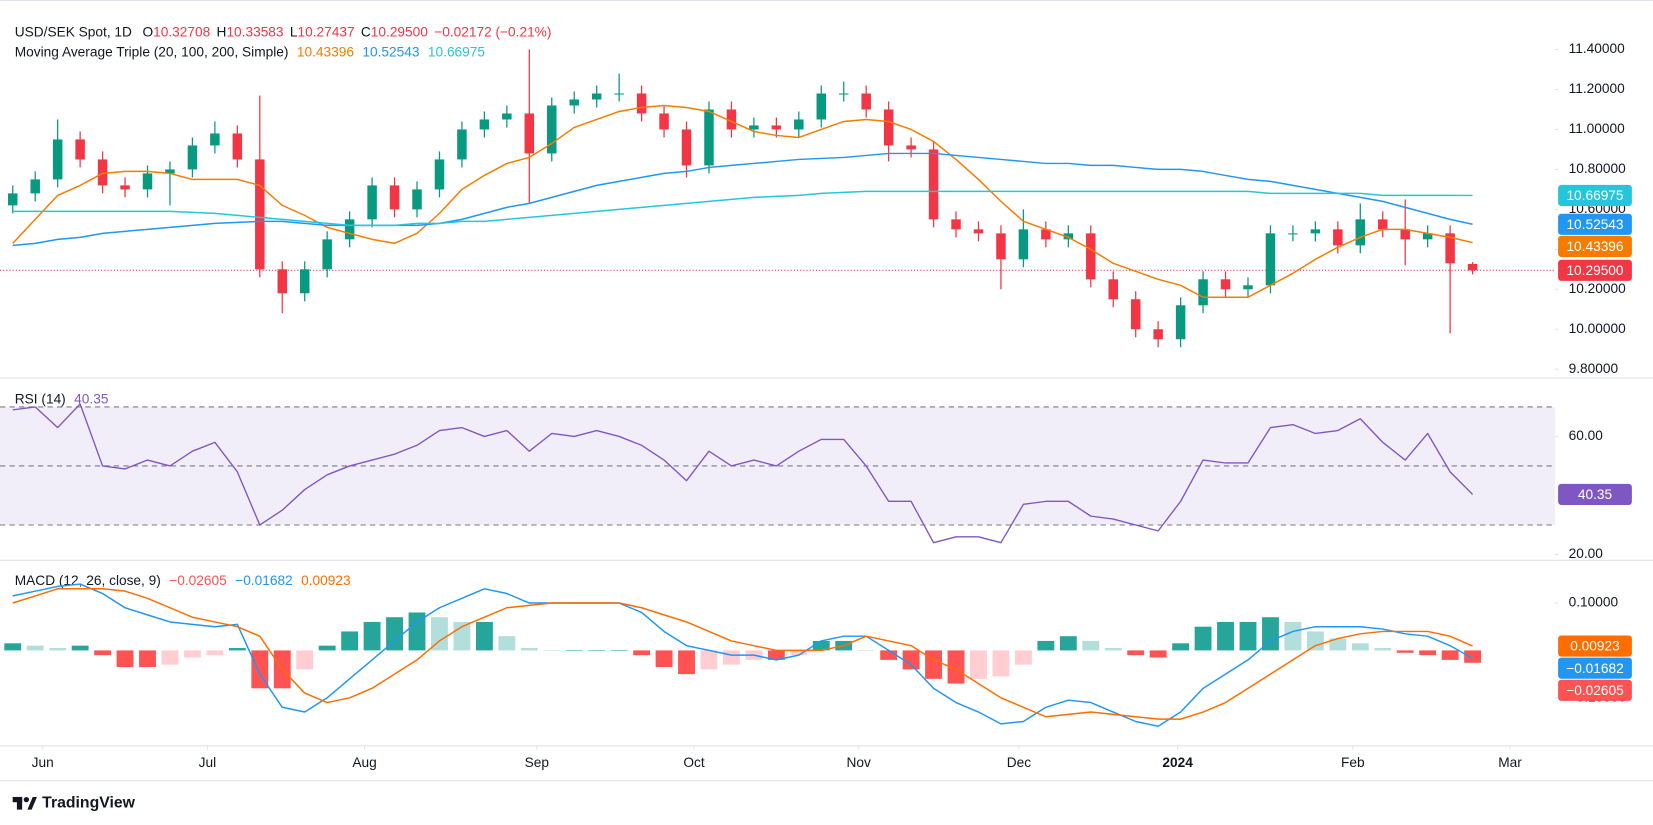 This screenshot has width=1653, height=825. I want to click on y-tick-label: 11.20000, so click(1597, 88).